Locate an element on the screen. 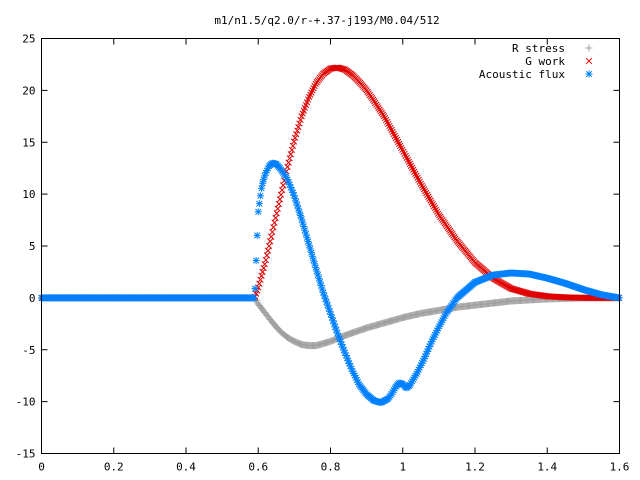 The height and width of the screenshot is (480, 640). y-tick-label: -5 is located at coordinates (28, 350).